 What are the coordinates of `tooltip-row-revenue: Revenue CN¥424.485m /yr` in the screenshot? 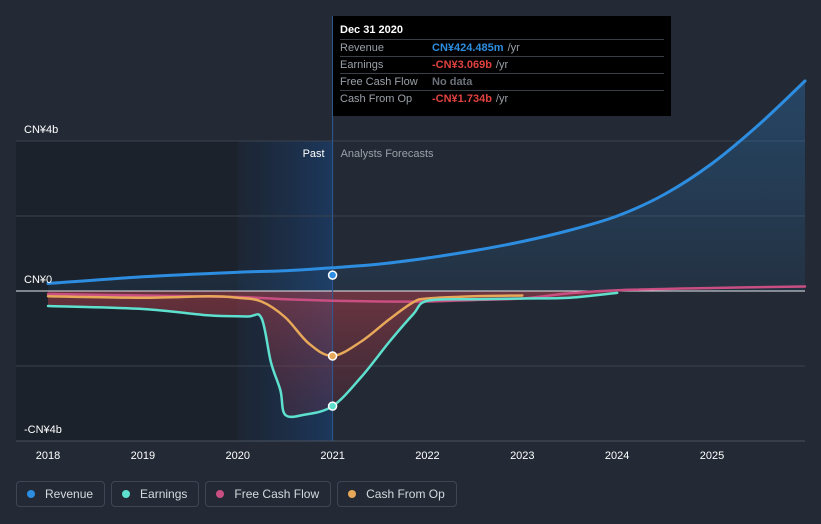 It's located at (502, 47).